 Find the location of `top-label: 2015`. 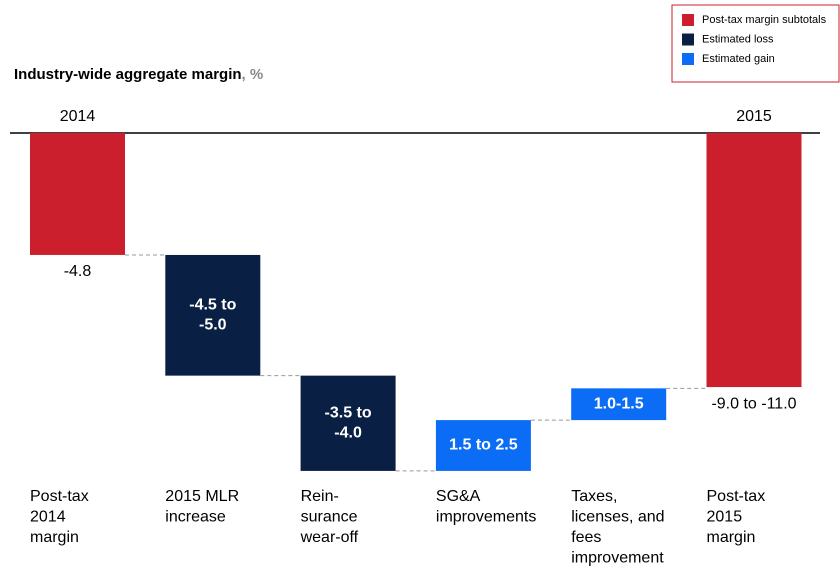

top-label: 2015 is located at coordinates (754, 116).